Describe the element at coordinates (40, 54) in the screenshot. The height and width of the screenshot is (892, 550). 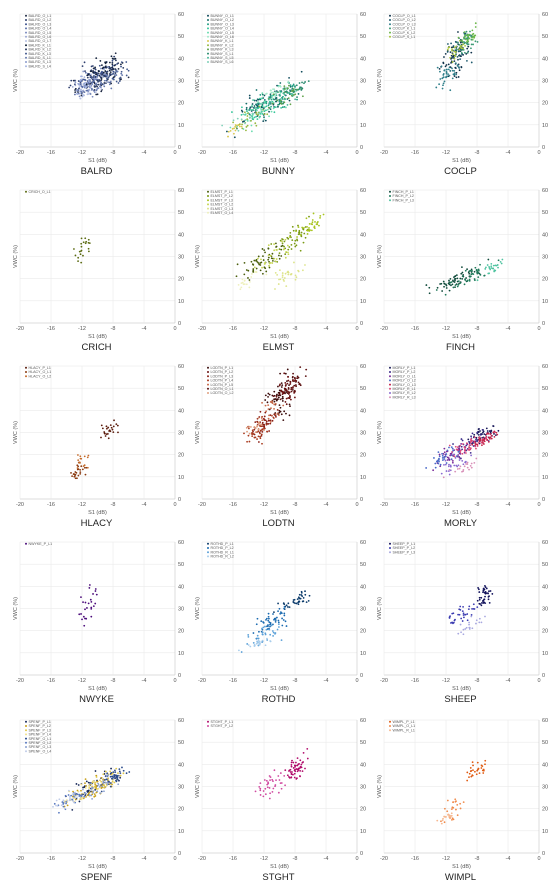
I see `legend-label: BALRD_K_L3` at that location.